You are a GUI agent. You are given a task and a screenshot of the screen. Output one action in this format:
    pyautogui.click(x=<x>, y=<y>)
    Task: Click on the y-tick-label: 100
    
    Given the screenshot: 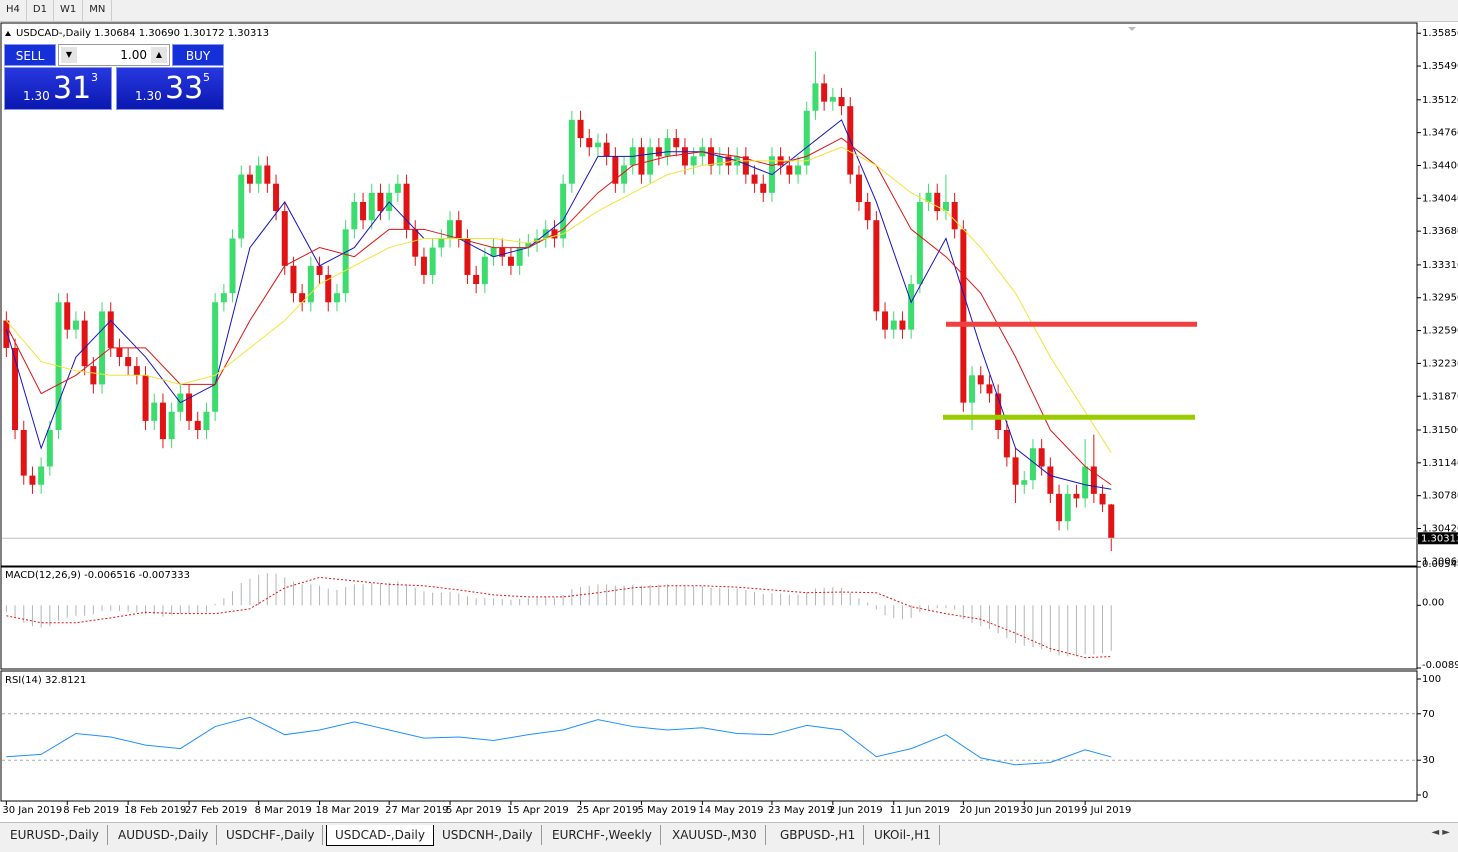 What is the action you would take?
    pyautogui.click(x=1431, y=679)
    